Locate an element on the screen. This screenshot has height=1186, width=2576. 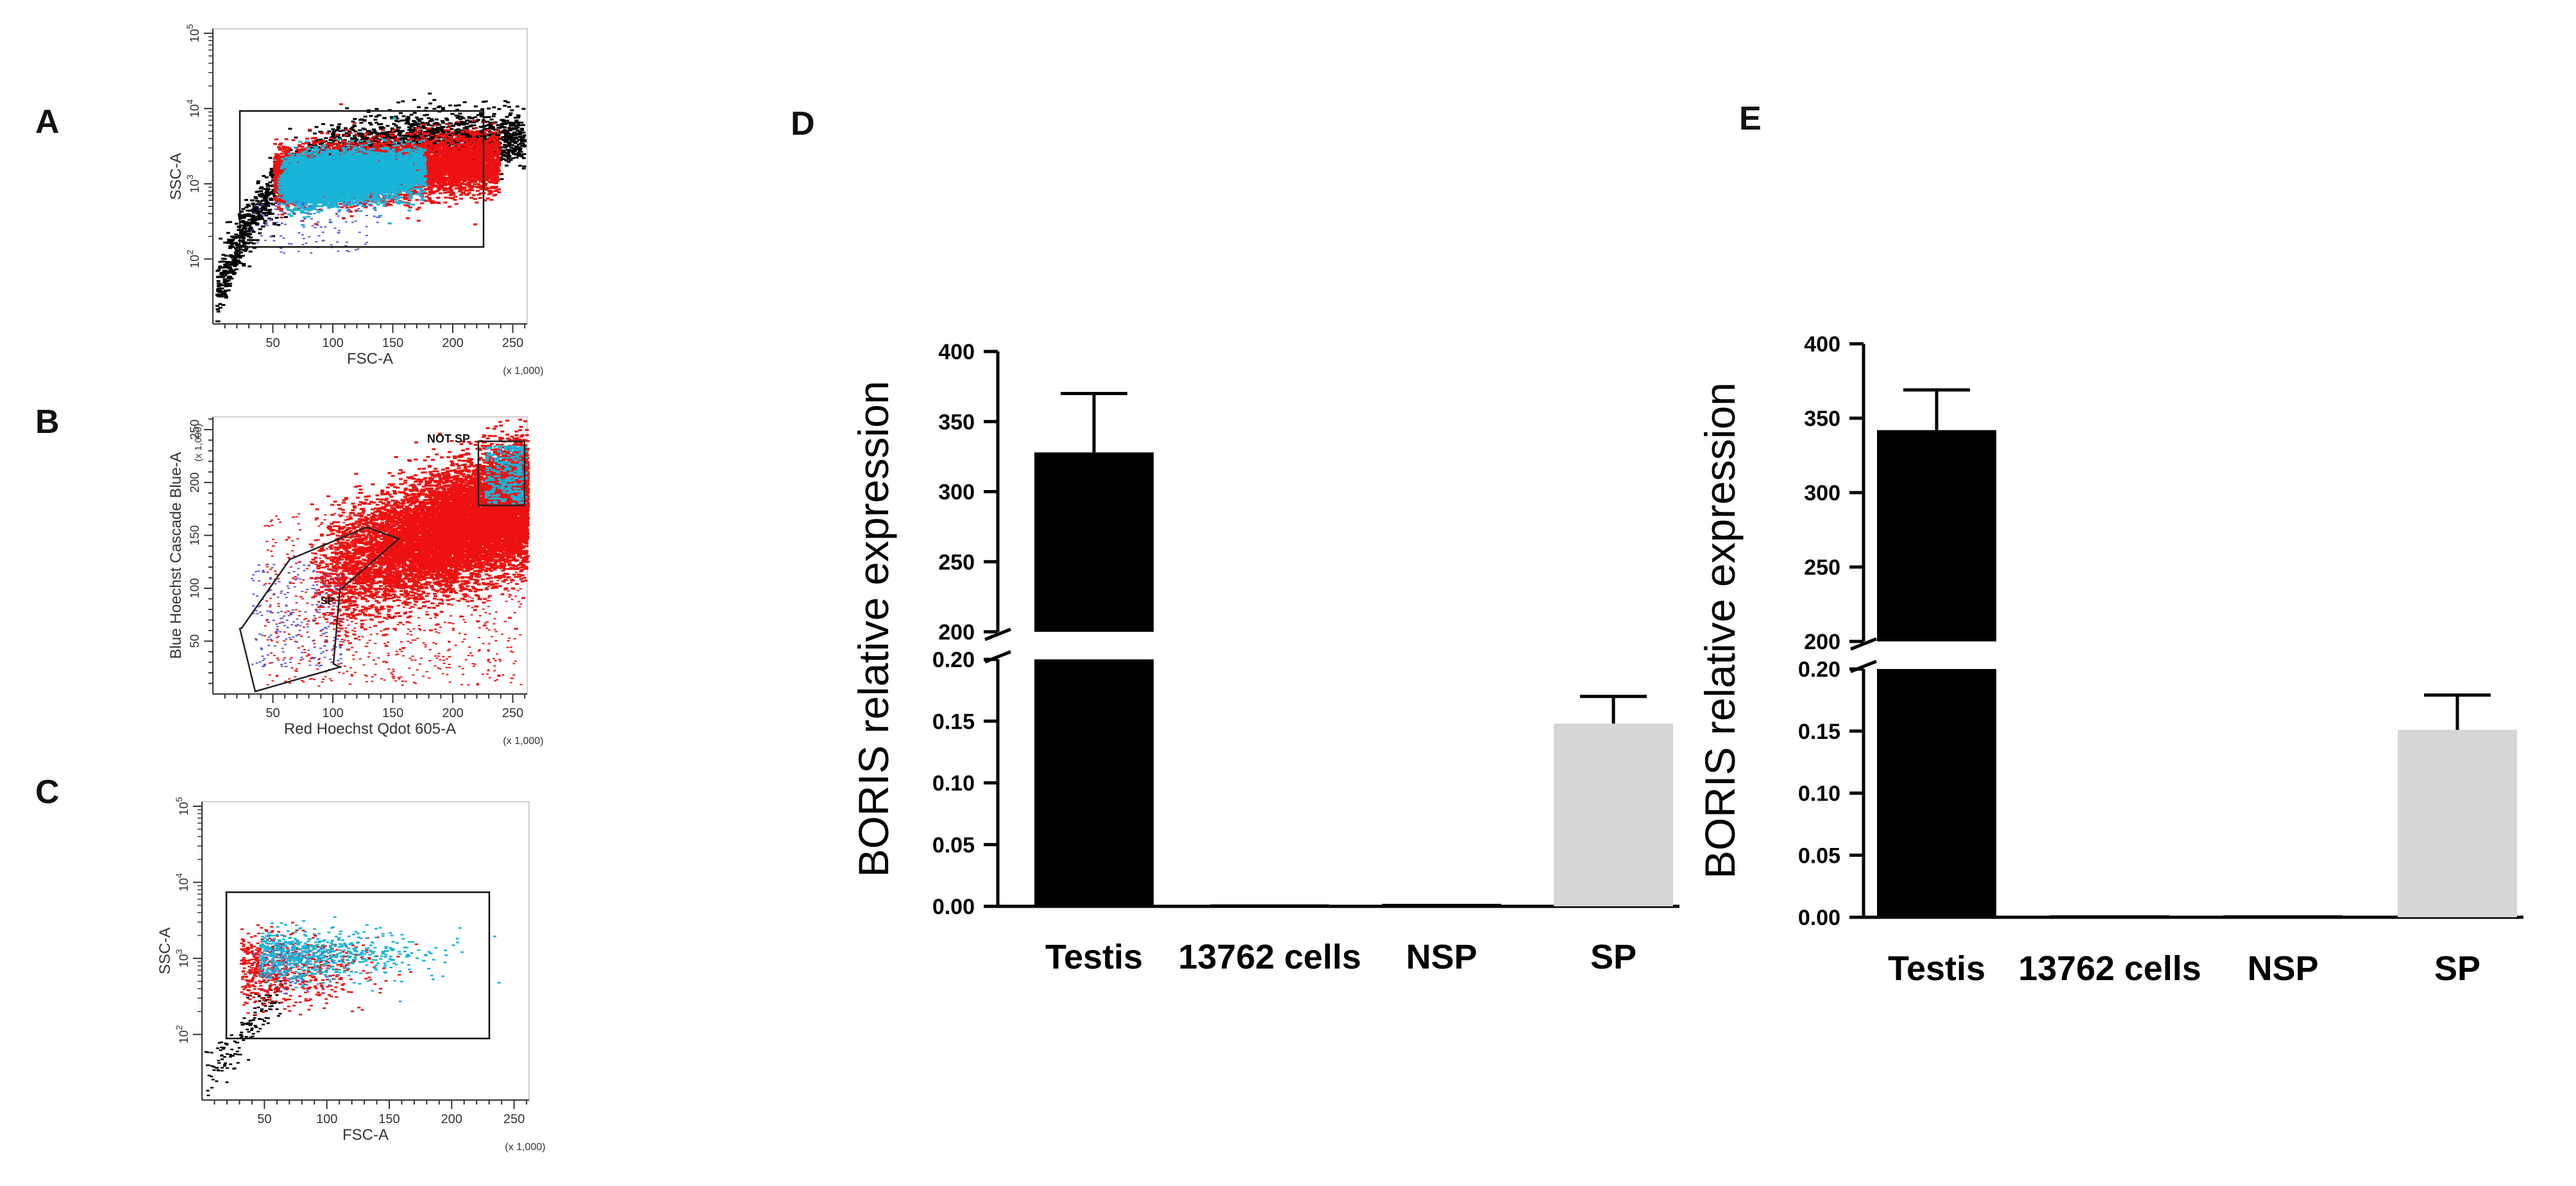
panel-letter-d: D is located at coordinates (803, 123).